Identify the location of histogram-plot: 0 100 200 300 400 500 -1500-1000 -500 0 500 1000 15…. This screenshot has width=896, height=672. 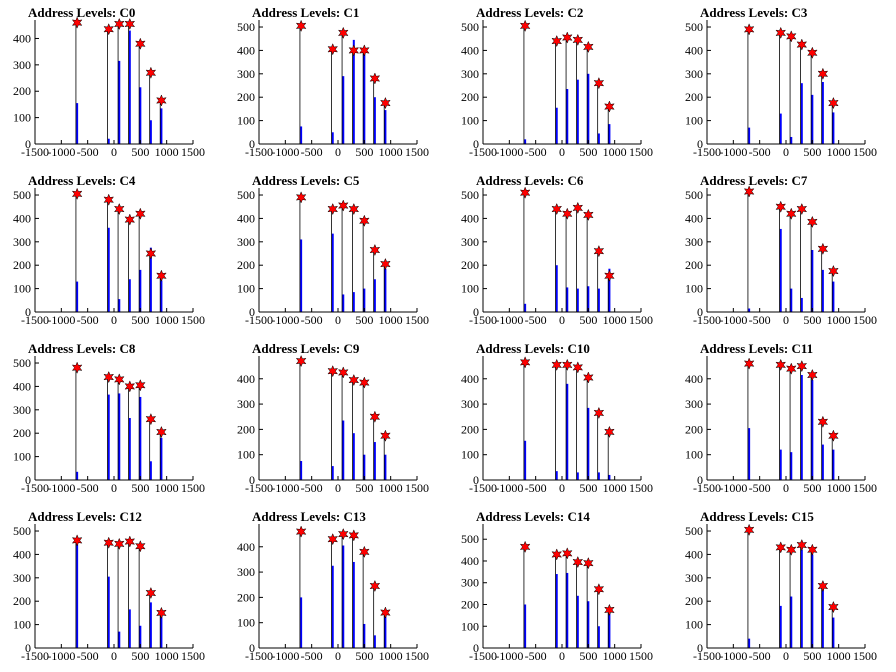
(781, 593).